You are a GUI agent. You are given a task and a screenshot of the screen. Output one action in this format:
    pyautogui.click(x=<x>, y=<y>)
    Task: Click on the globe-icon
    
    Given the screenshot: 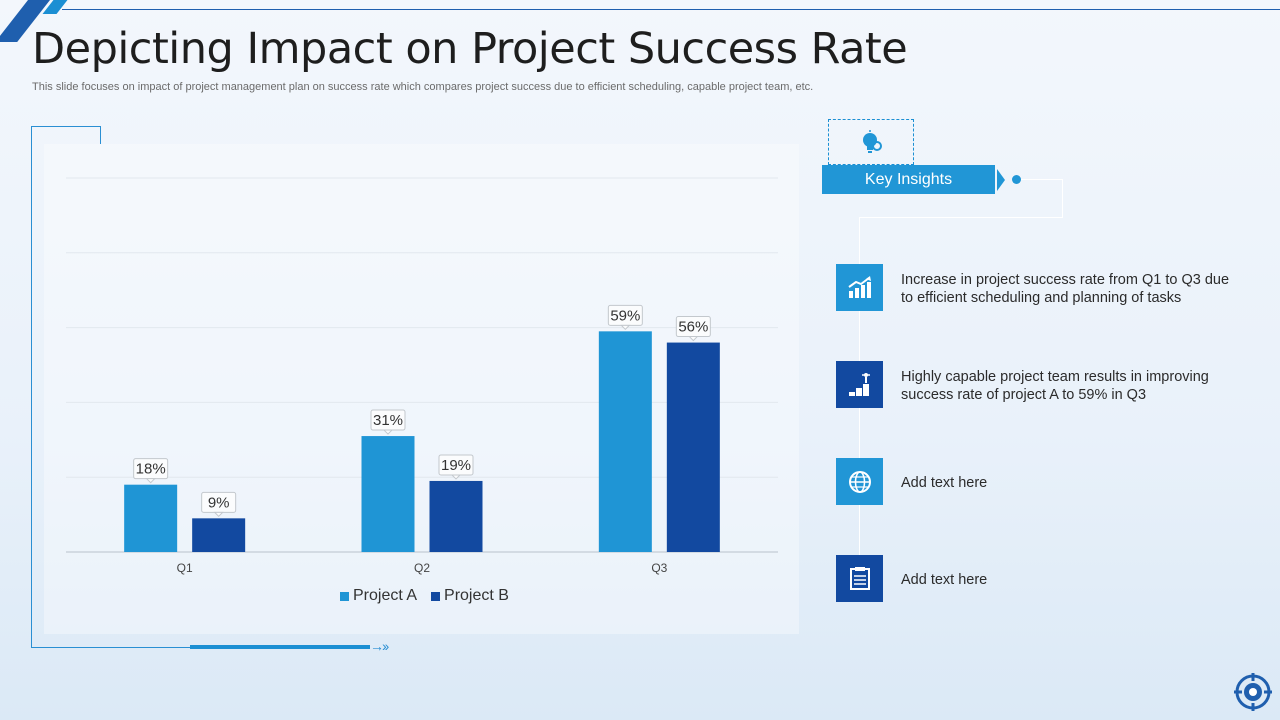 What is the action you would take?
    pyautogui.click(x=859, y=481)
    